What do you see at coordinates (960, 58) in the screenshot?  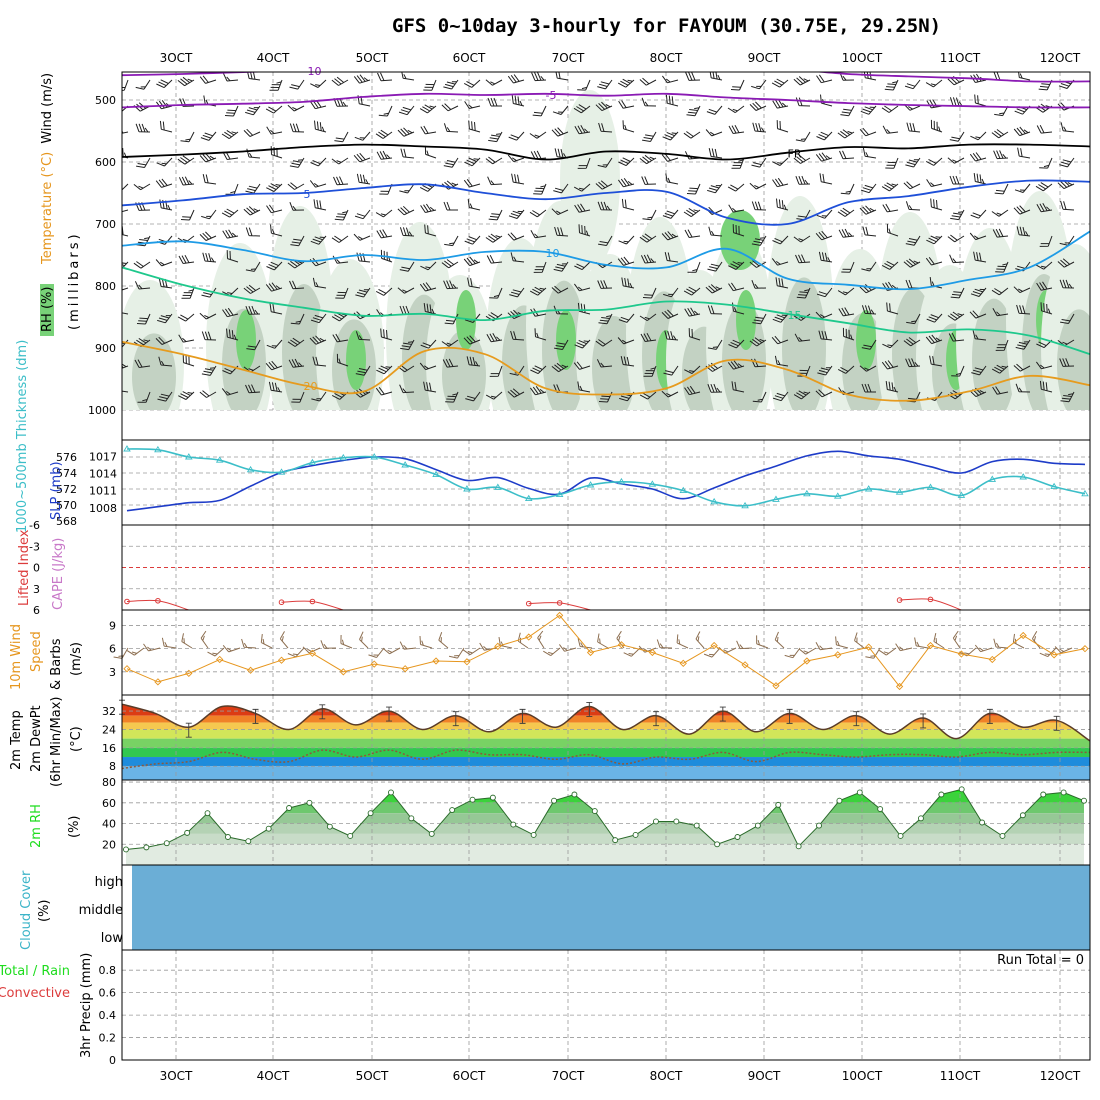 I see `top-date-label: 11OCT` at bounding box center [960, 58].